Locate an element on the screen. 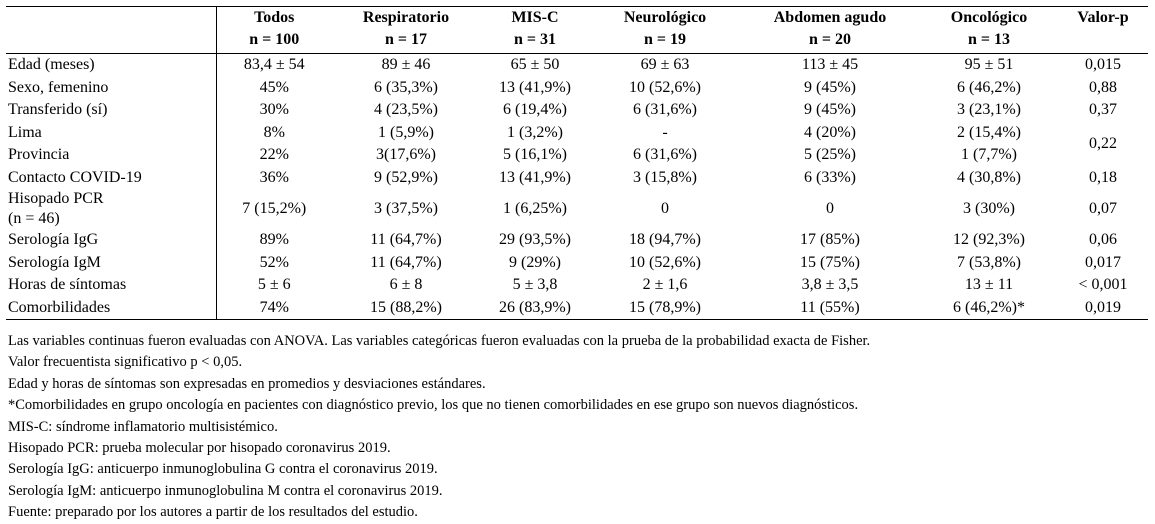 This screenshot has width=1155, height=524. cell-p-value: 0,88 is located at coordinates (1103, 87).